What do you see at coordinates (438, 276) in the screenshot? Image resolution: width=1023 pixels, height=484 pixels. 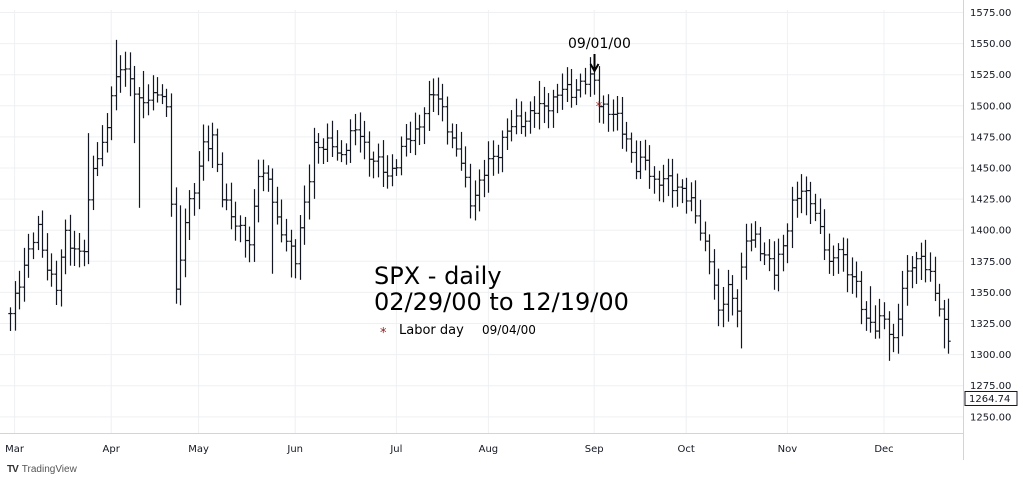 I see `chart-title-line1: SPX - daily` at bounding box center [438, 276].